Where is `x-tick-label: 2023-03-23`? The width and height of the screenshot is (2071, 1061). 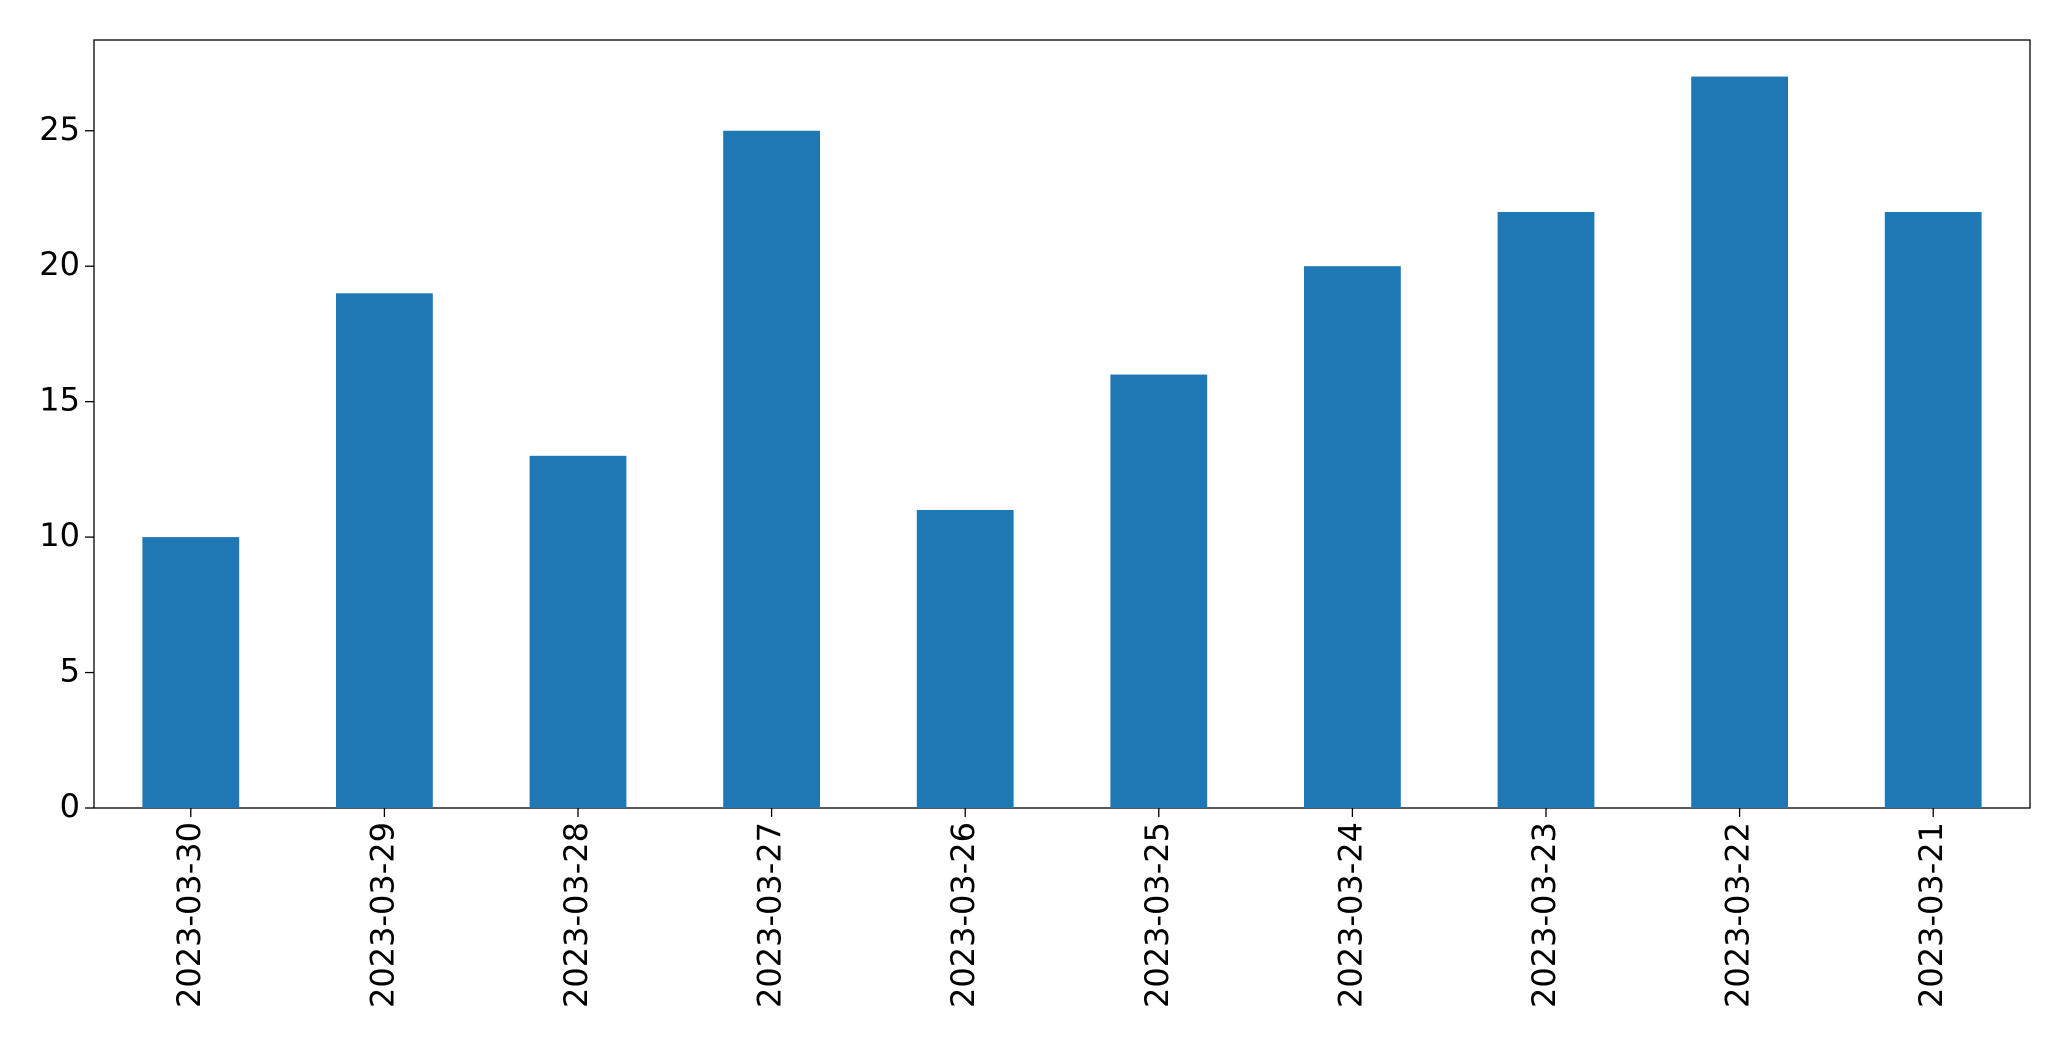
x-tick-label: 2023-03-23 is located at coordinates (1544, 915).